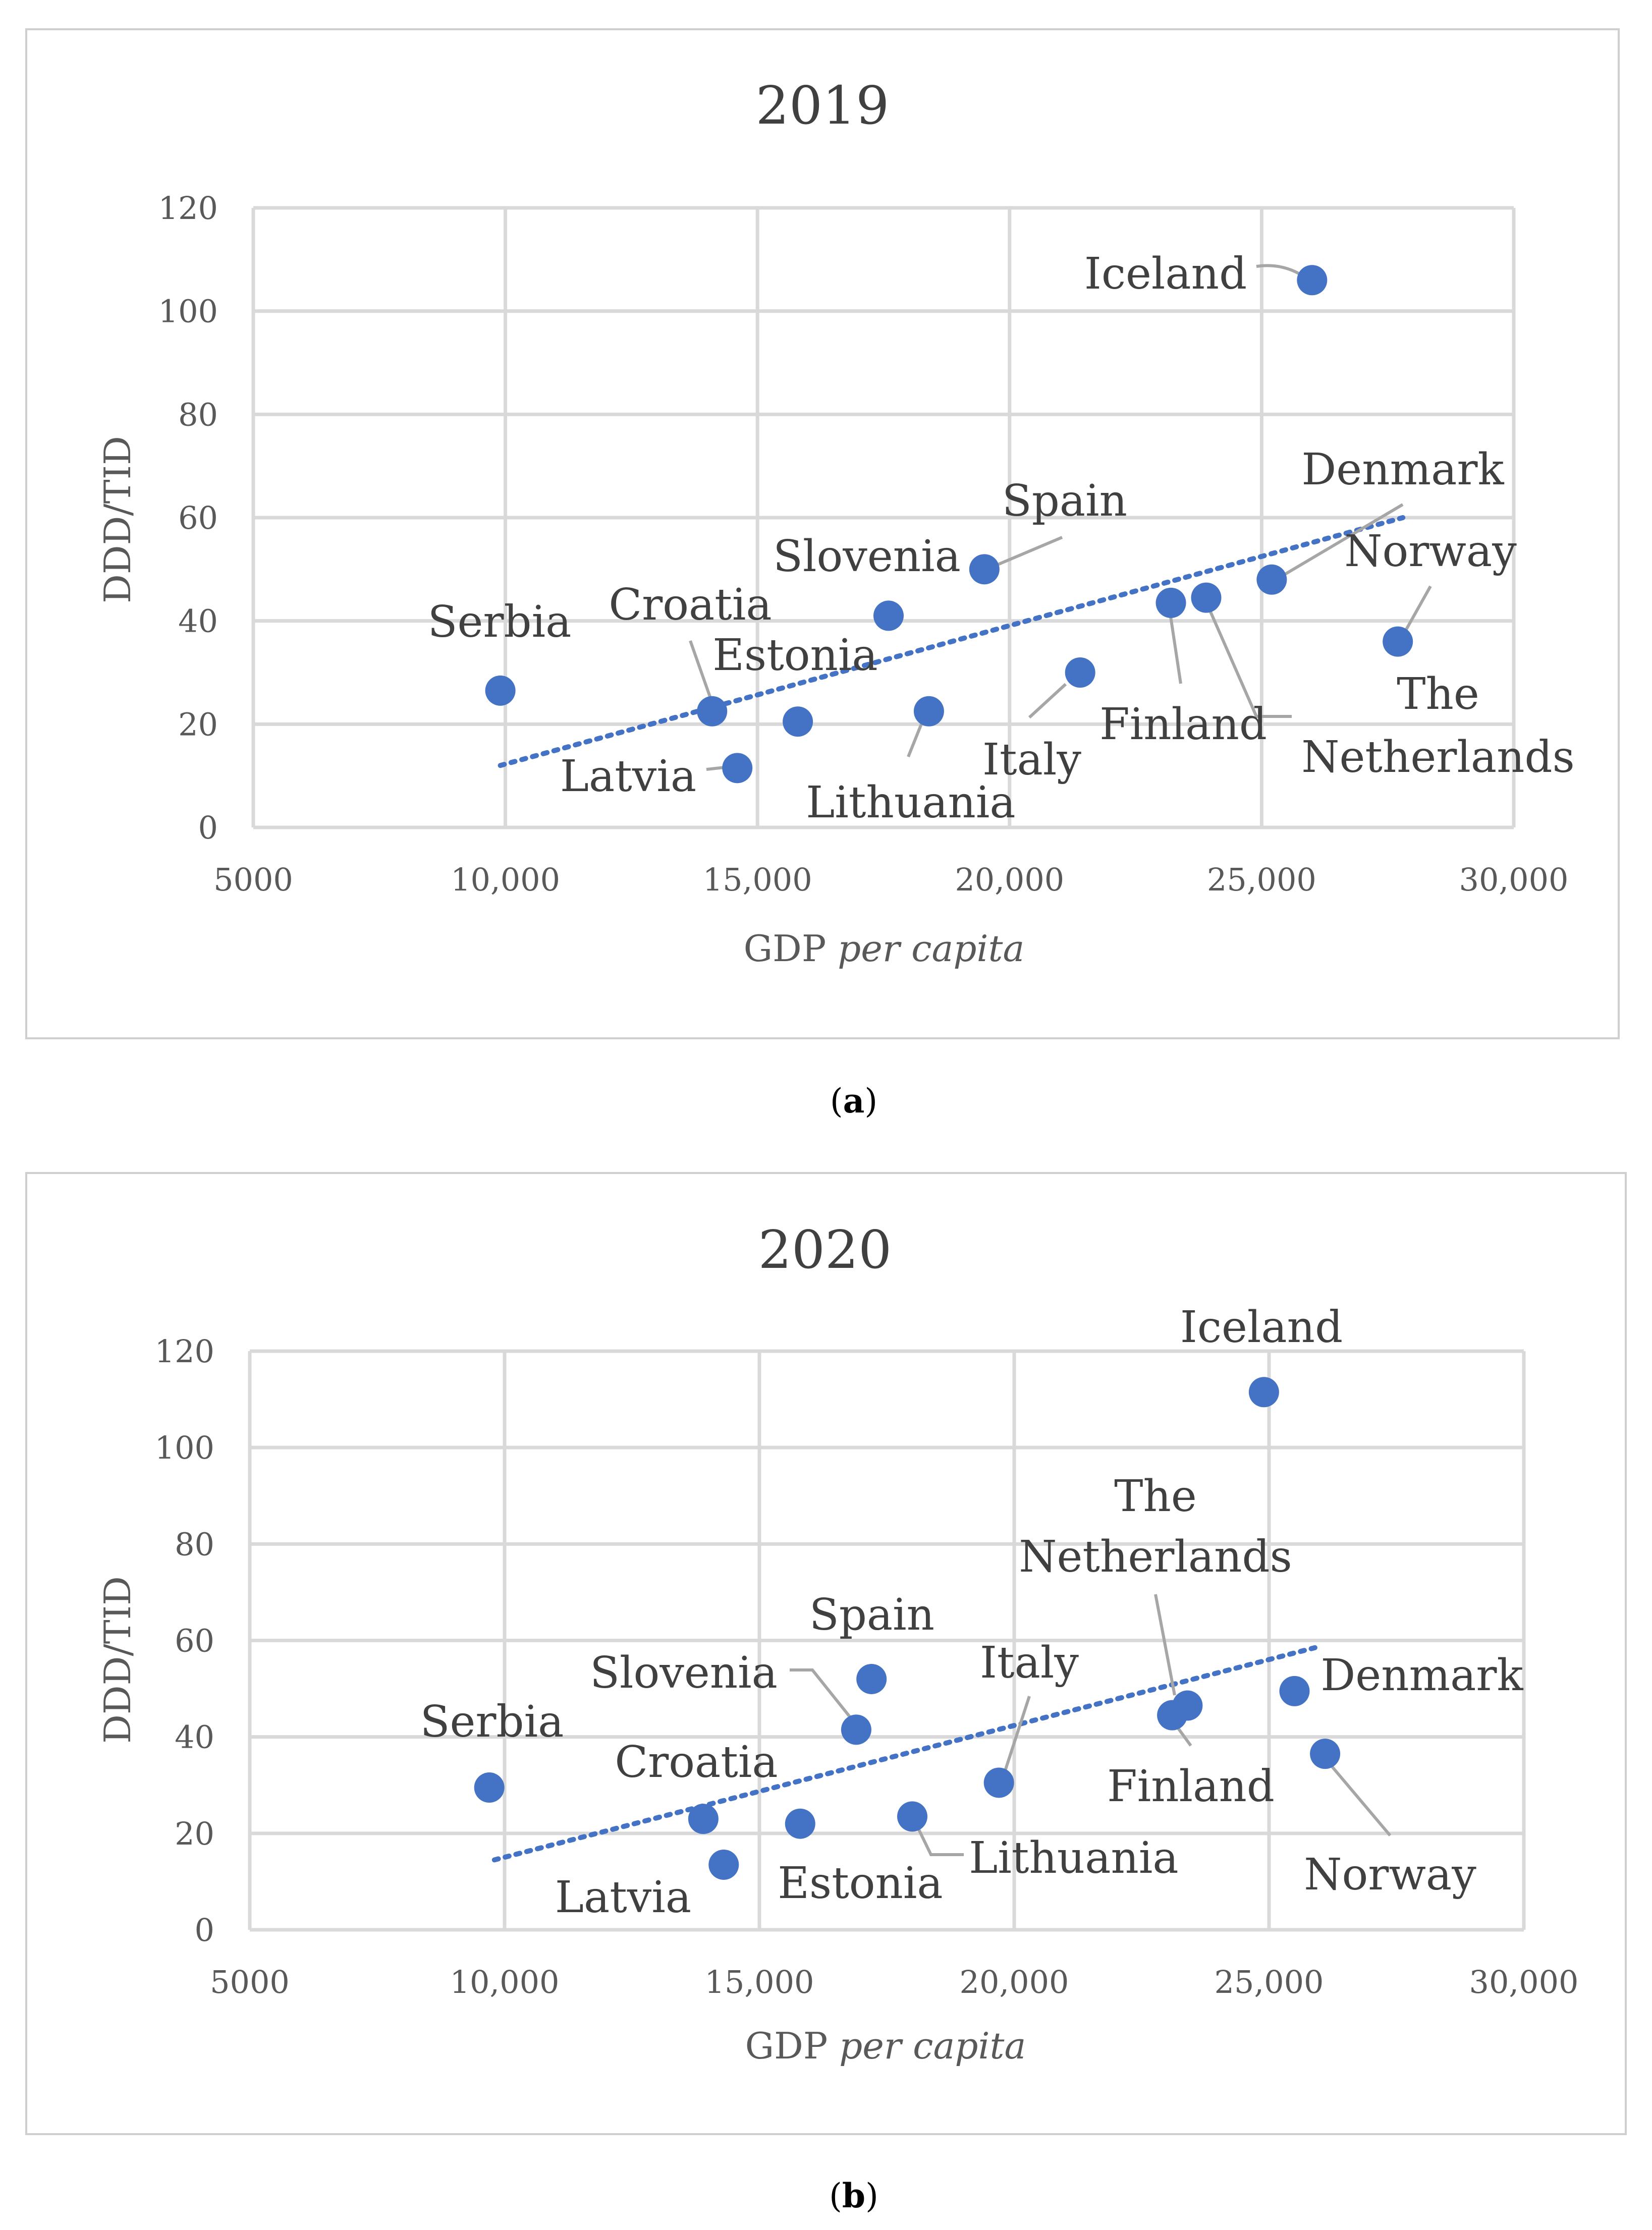  What do you see at coordinates (1416, 611) in the screenshot?
I see `leader-norway` at bounding box center [1416, 611].